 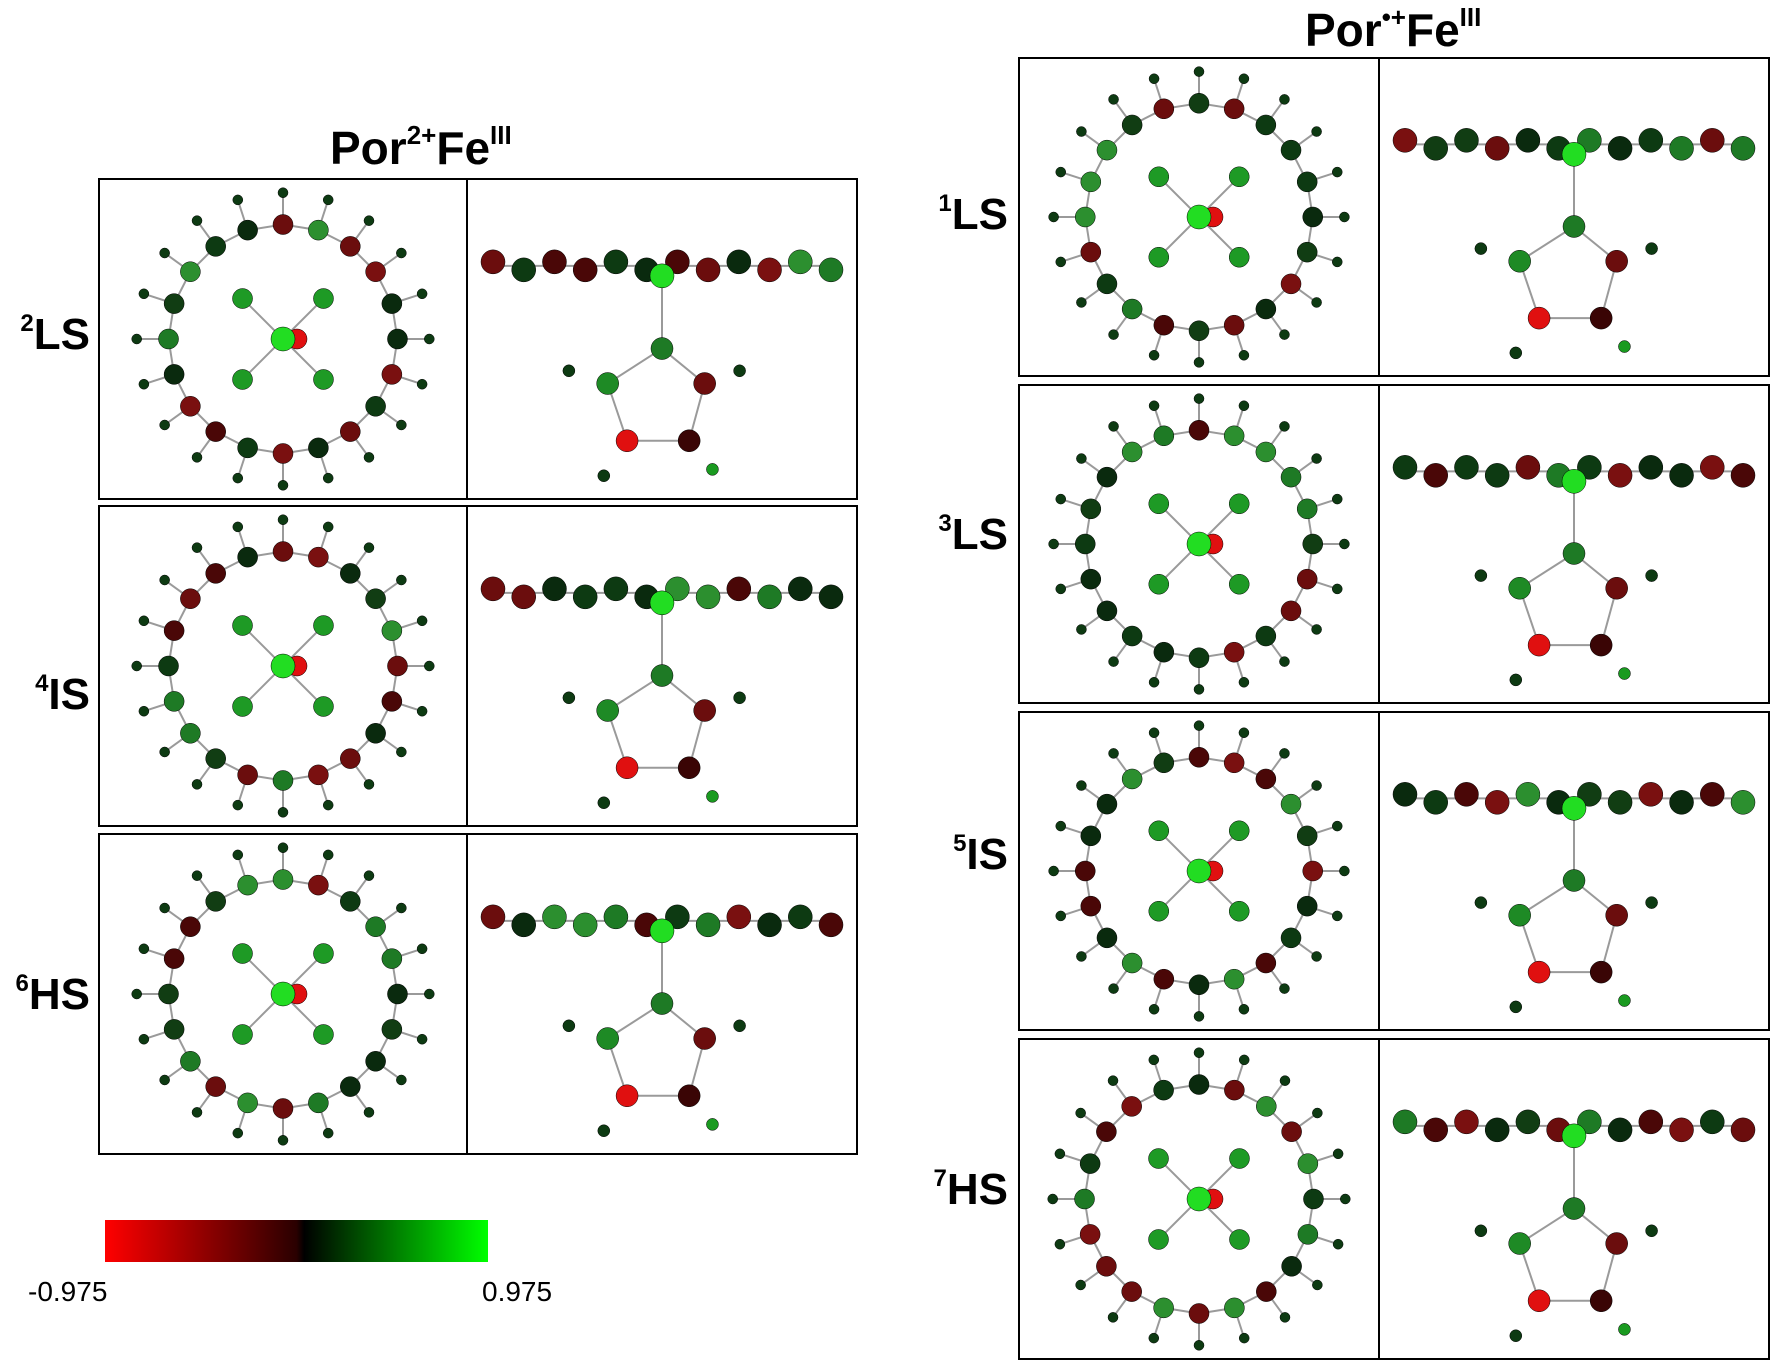 I want to click on row-label-3ls: 3LS, so click(x=973, y=534).